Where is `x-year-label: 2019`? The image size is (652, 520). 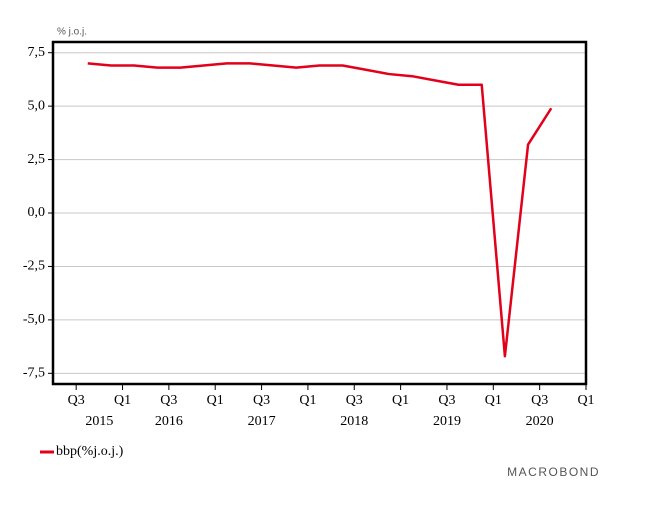
x-year-label: 2019 is located at coordinates (447, 421).